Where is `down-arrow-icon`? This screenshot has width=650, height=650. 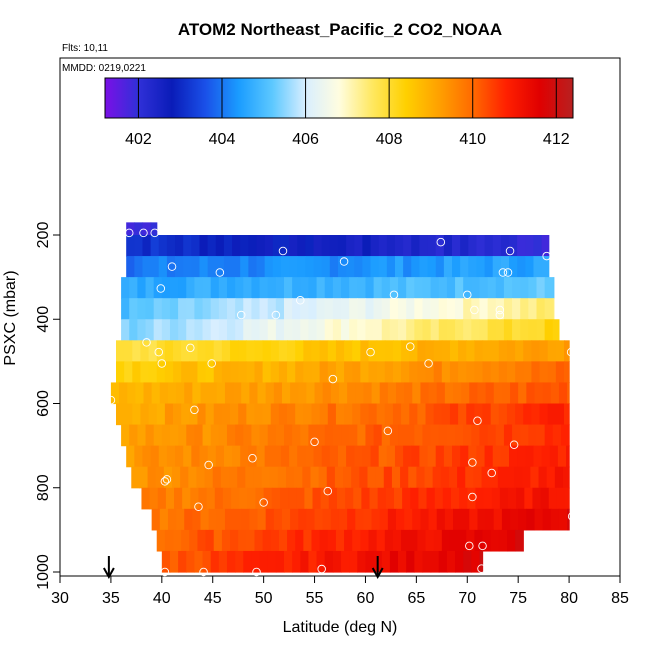 down-arrow-icon is located at coordinates (377, 568).